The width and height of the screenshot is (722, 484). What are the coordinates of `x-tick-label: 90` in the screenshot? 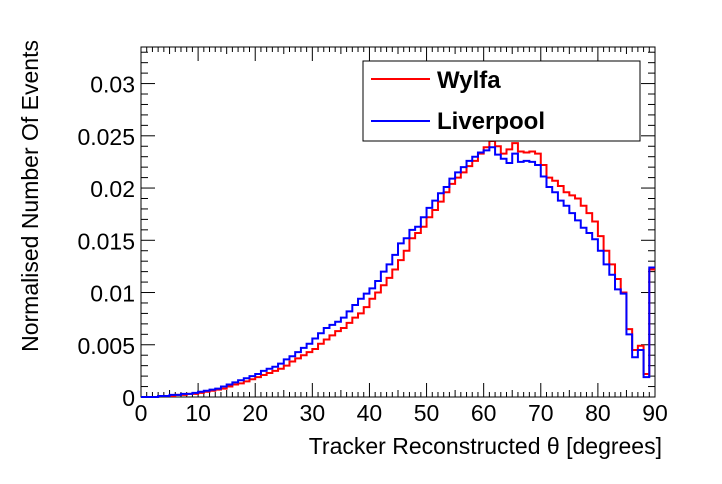 It's located at (655, 413).